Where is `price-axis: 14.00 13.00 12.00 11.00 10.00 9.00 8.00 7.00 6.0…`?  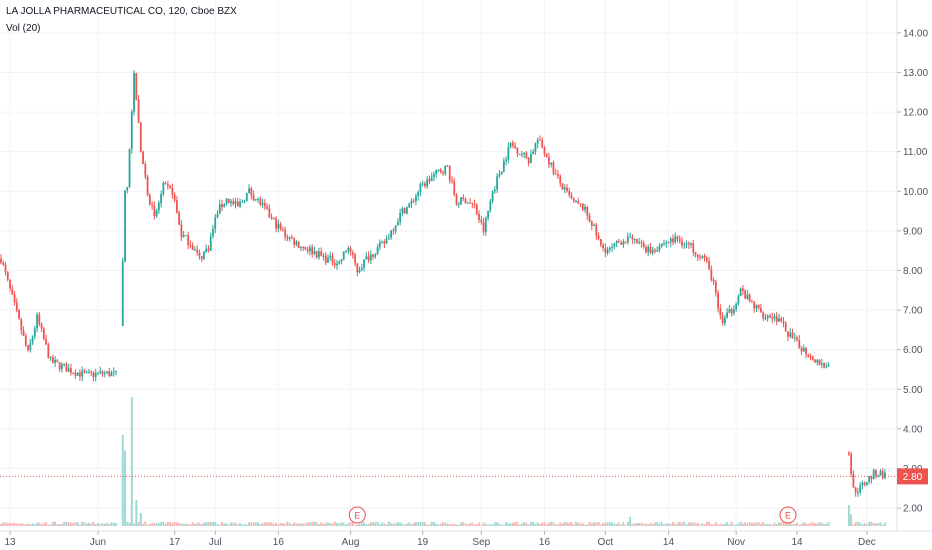 price-axis: 14.00 13.00 12.00 11.00 10.00 9.00 8.00 7.00 6.0… is located at coordinates (912, 265).